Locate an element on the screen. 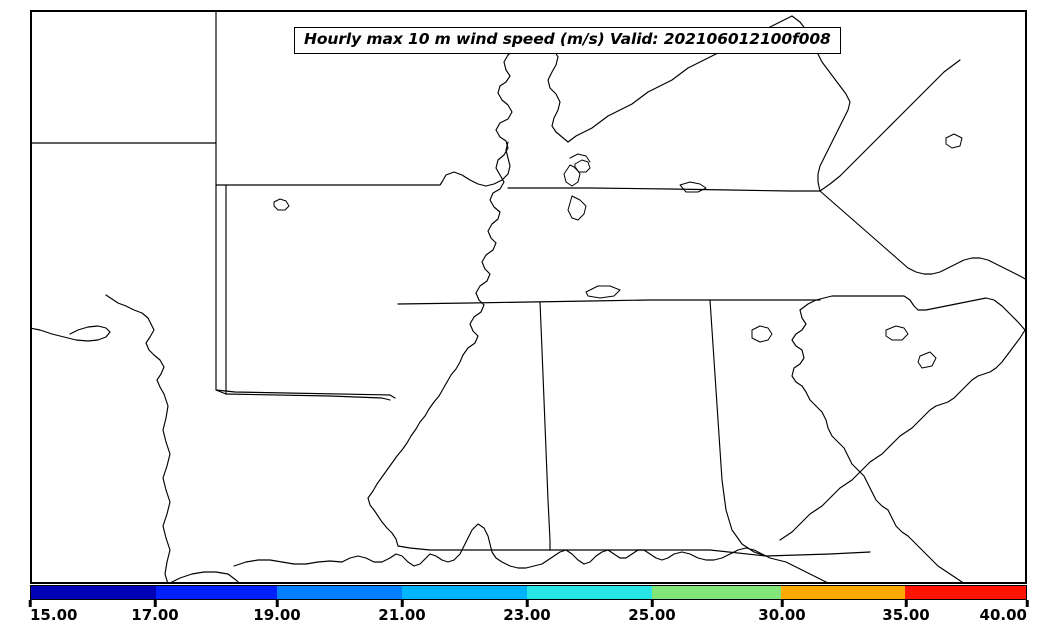 The height and width of the screenshot is (633, 1057). texas-gulf-coast is located at coordinates (70, 333).